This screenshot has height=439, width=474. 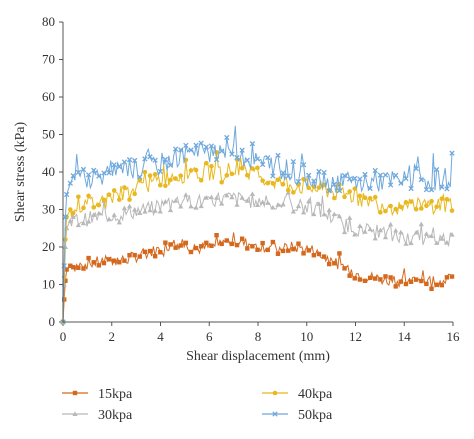 I want to click on y-tick-label: 60, so click(x=48, y=96).